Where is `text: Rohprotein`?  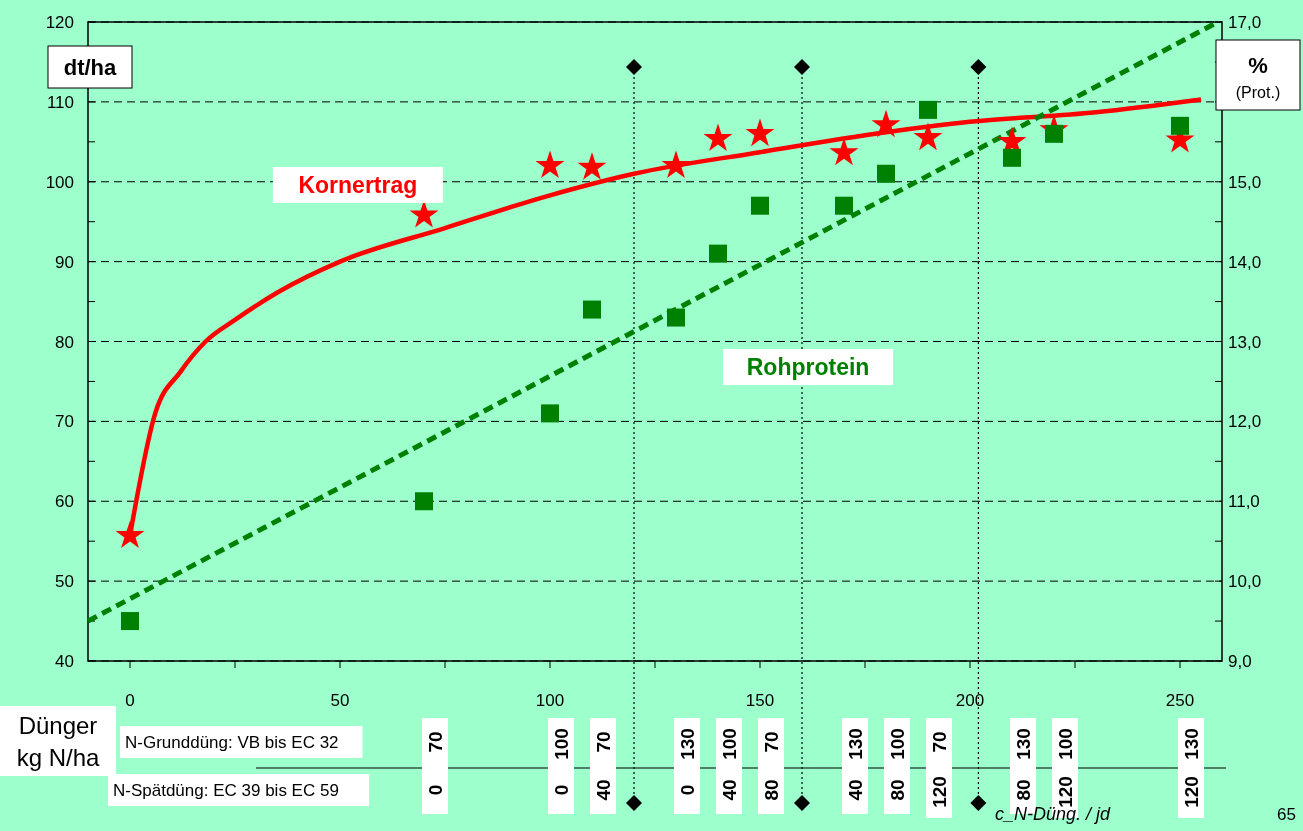
text: Rohprotein is located at coordinates (808, 367).